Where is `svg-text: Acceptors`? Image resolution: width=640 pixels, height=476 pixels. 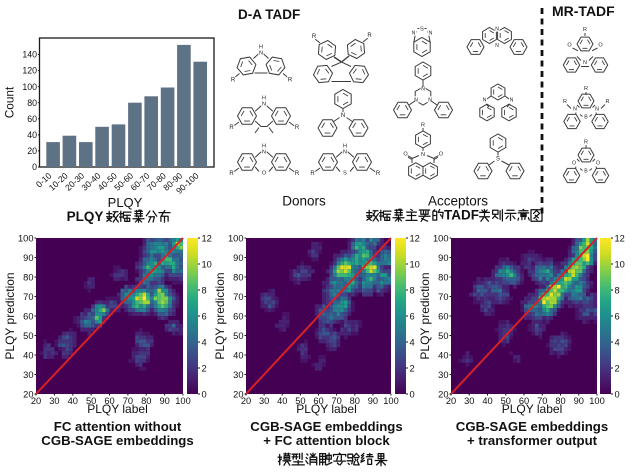
svg-text: Acceptors is located at coordinates (458, 201).